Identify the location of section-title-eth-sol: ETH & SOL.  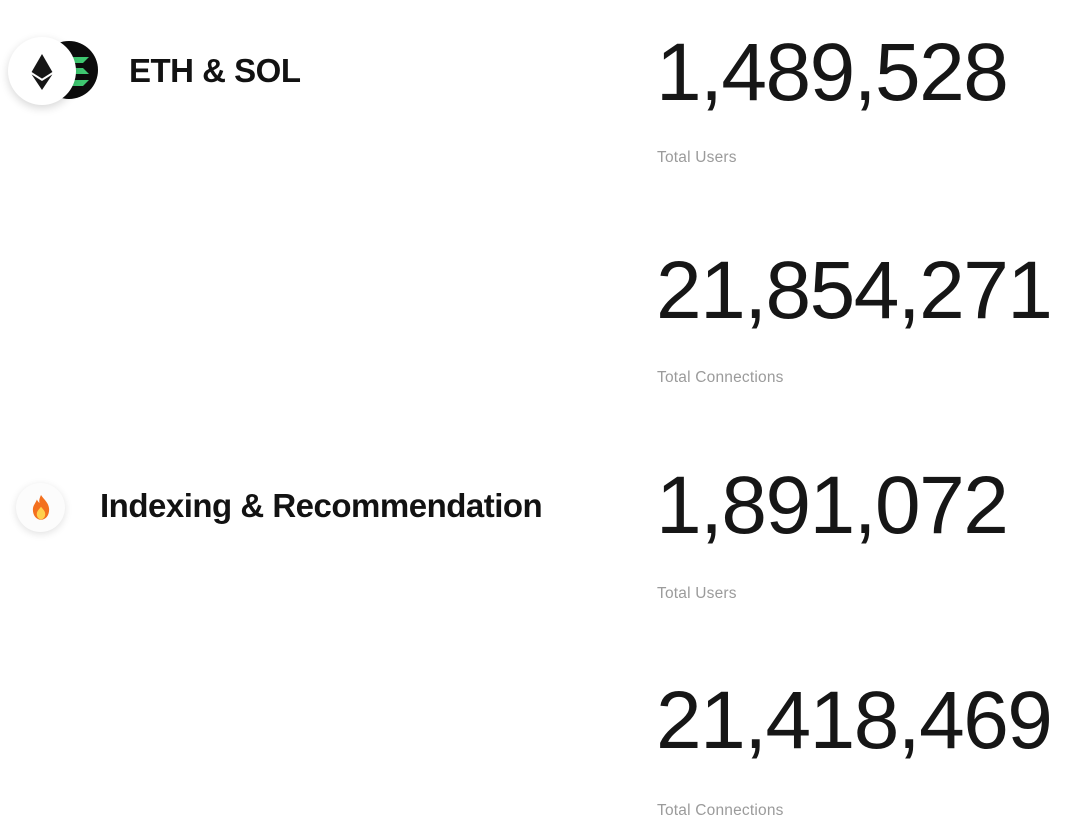
(215, 70).